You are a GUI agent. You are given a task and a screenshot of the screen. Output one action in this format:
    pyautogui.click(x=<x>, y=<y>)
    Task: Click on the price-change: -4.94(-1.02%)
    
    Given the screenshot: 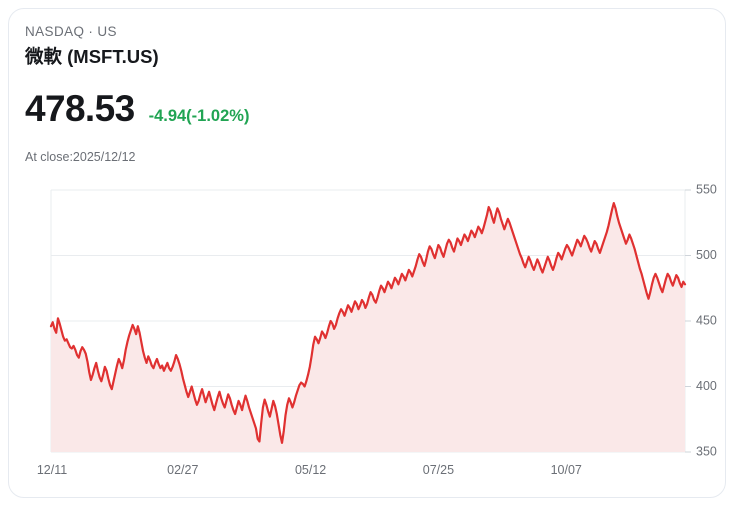 What is the action you would take?
    pyautogui.click(x=199, y=116)
    